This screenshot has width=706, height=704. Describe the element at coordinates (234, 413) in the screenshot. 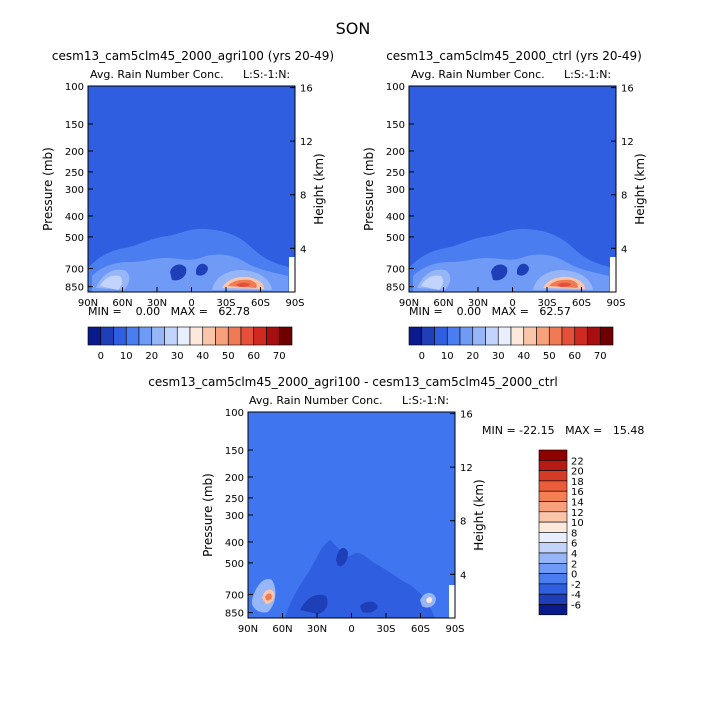

I see `diff-y-tick-label: 100` at that location.